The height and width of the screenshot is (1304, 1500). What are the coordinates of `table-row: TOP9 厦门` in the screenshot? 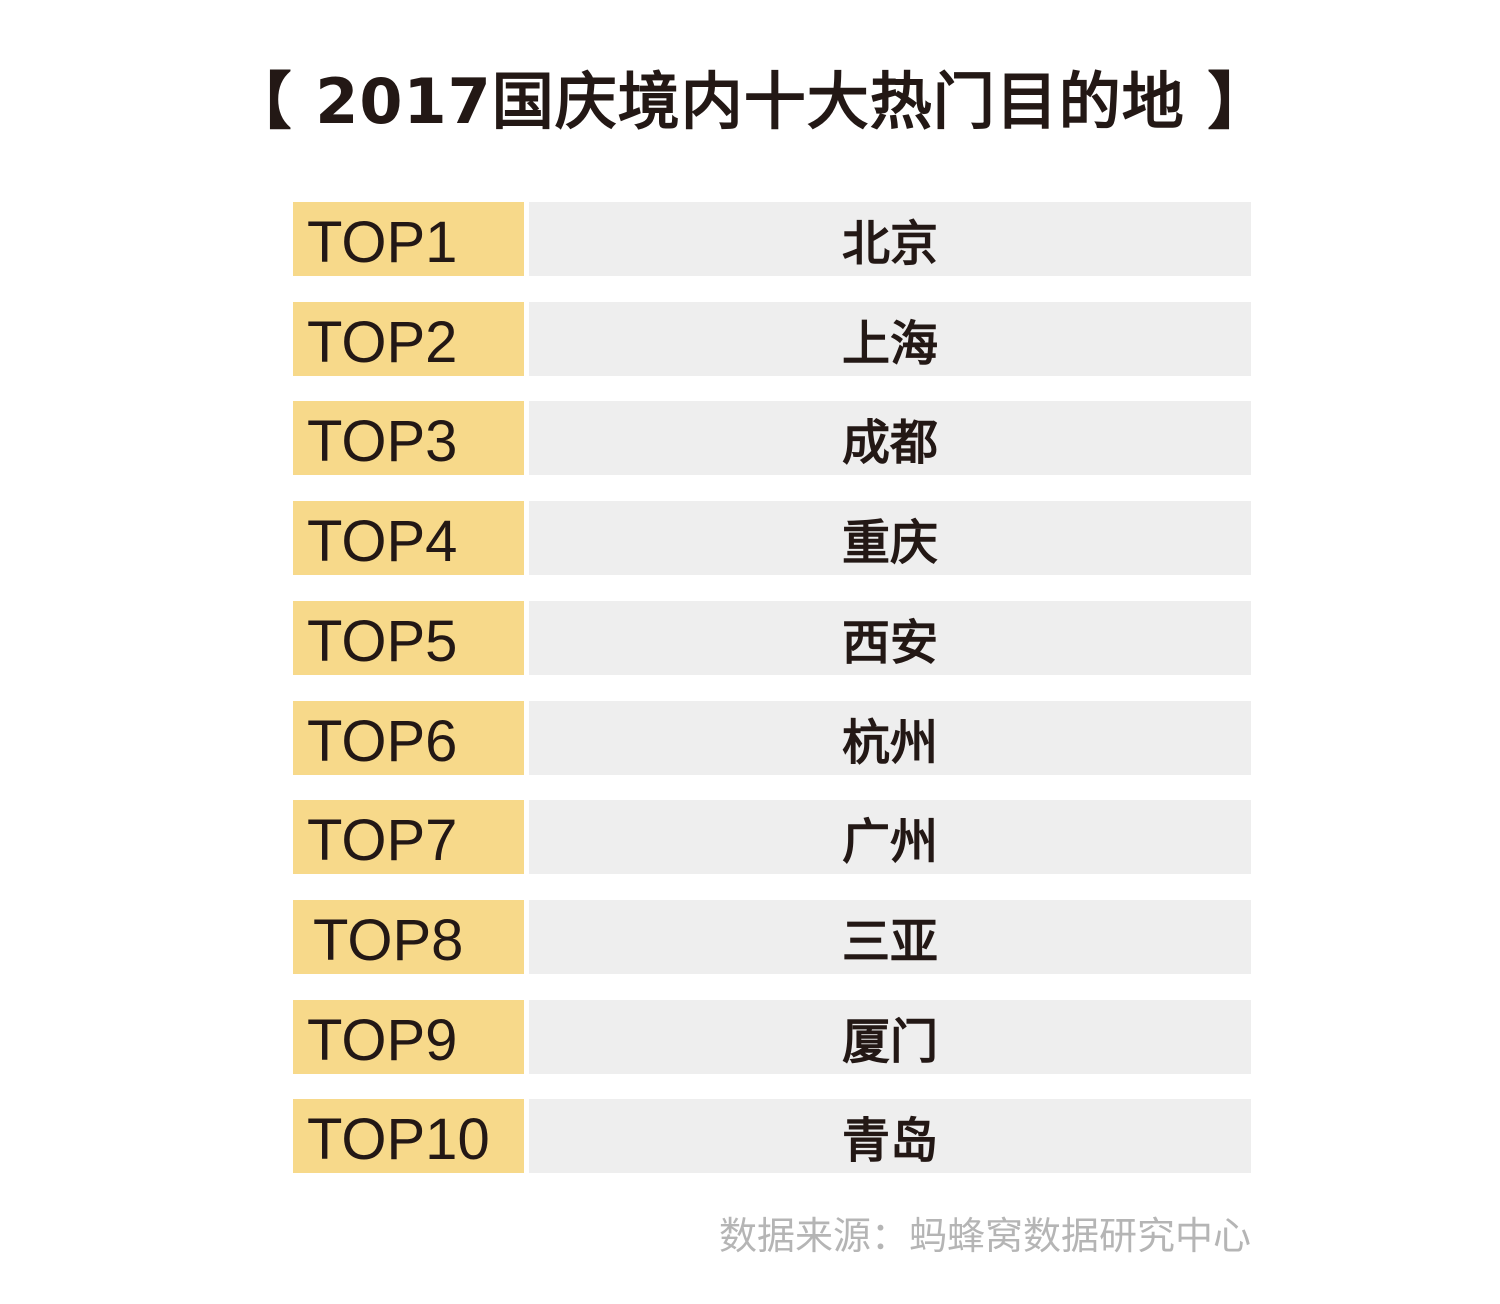 It's located at (772, 1037).